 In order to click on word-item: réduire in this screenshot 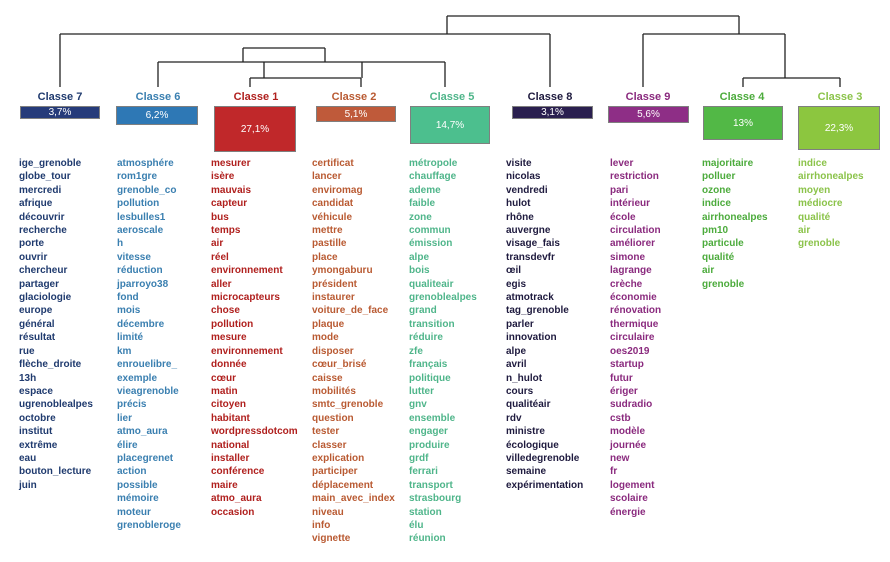, I will do `click(426, 338)`.